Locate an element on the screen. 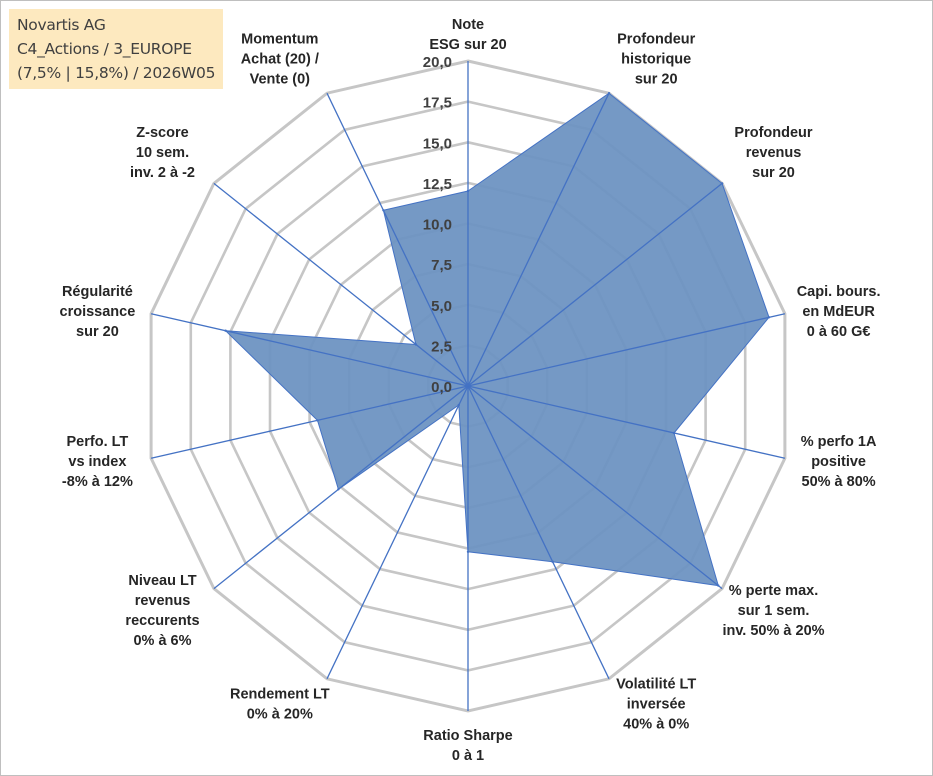 Image resolution: width=933 pixels, height=776 pixels. axis-label-line: 0% à 20% is located at coordinates (280, 715).